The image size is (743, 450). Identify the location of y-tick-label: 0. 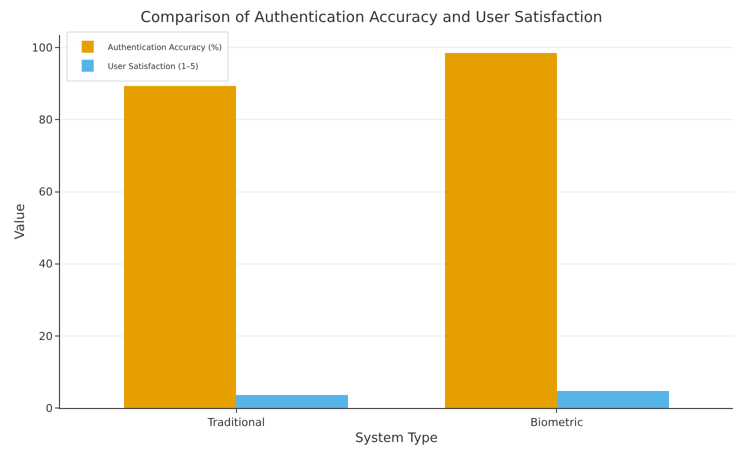
(49, 408).